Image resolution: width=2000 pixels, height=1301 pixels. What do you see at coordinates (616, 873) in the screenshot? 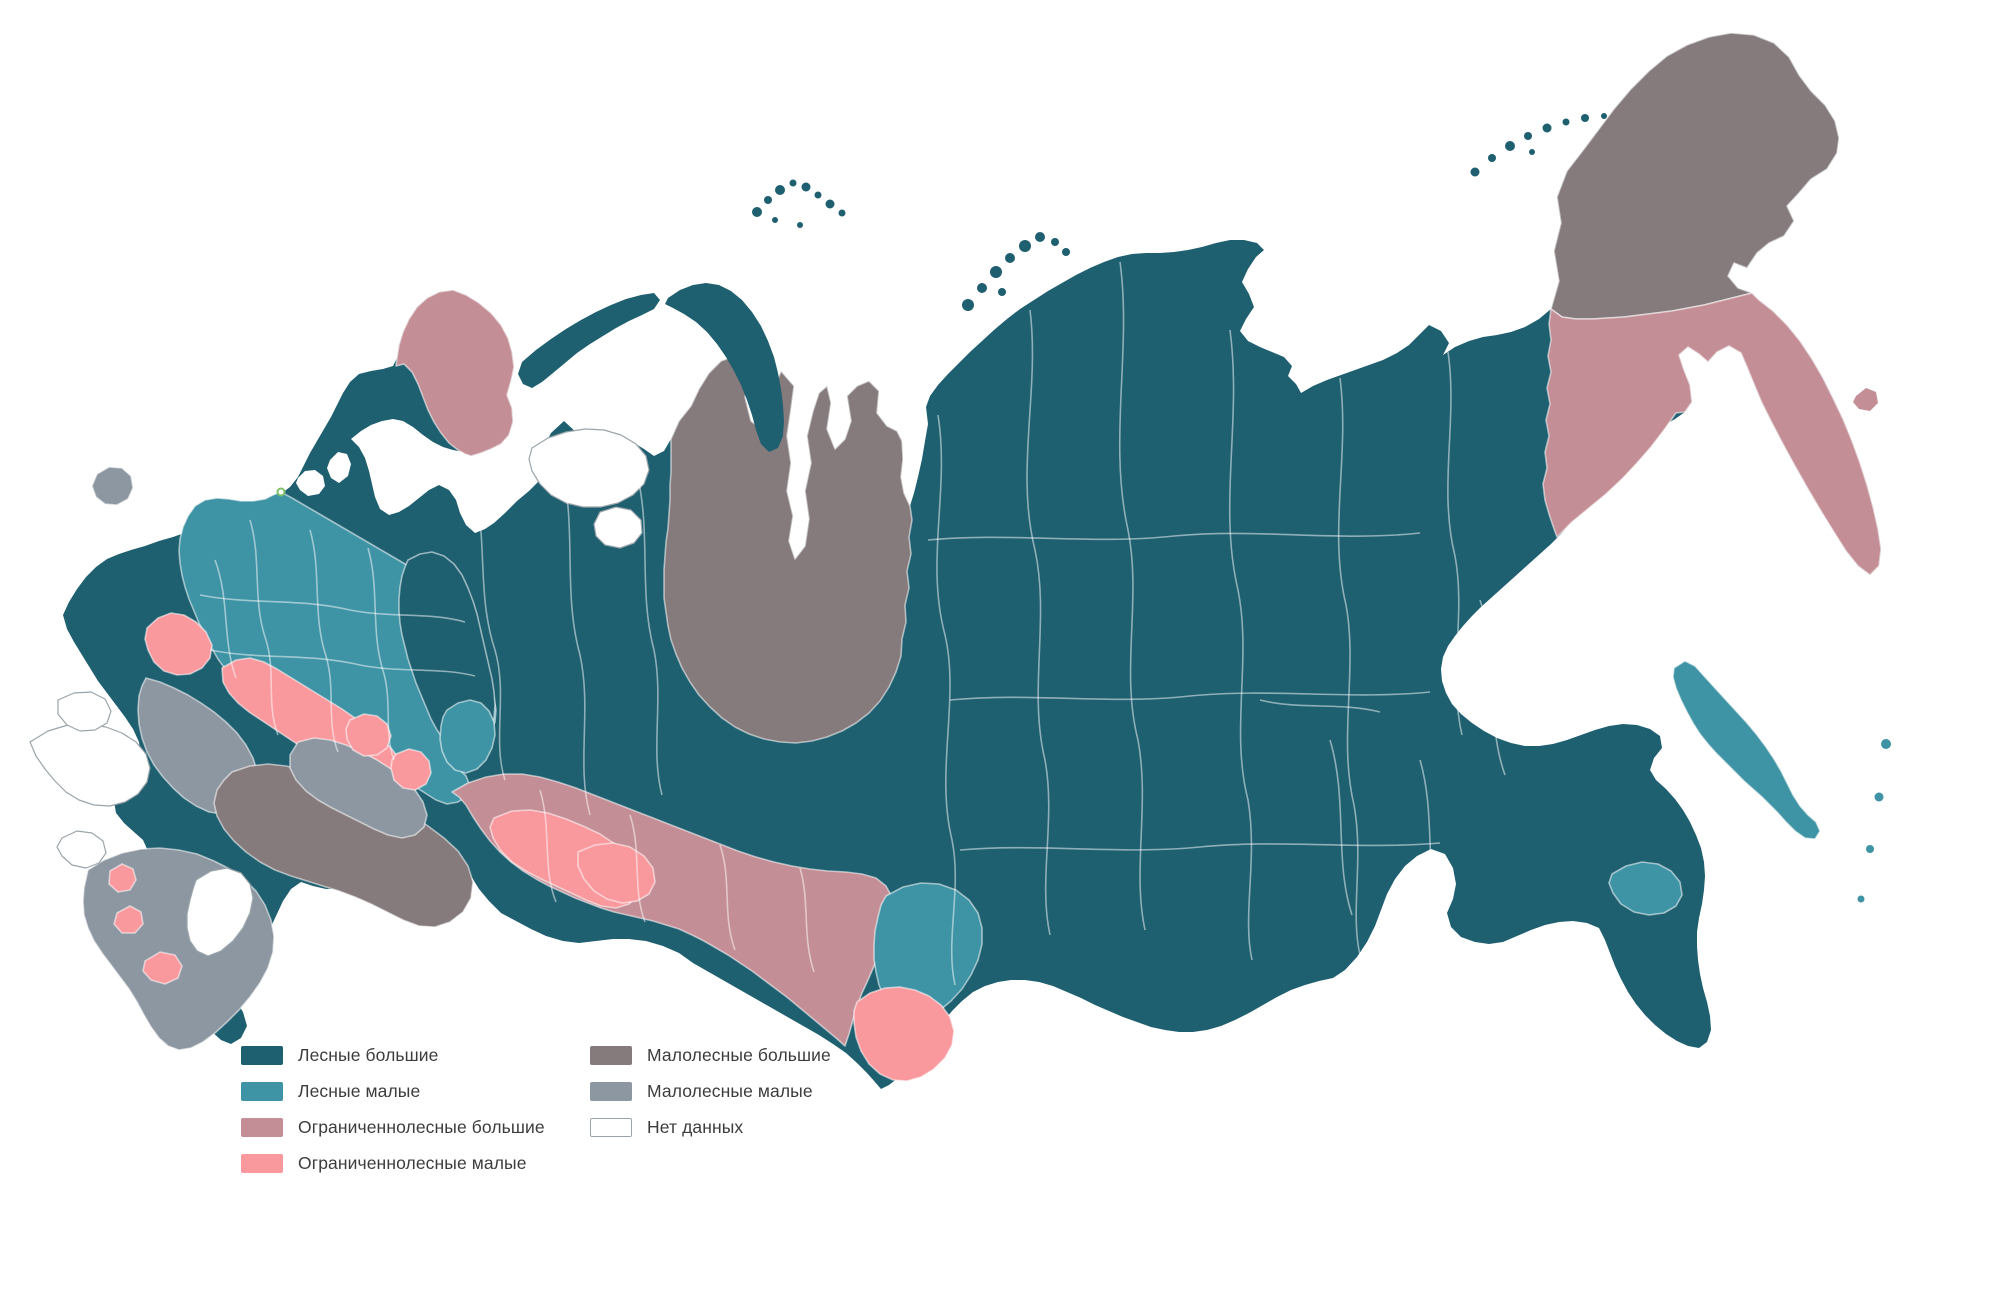
I see `region-omsk-salmon` at bounding box center [616, 873].